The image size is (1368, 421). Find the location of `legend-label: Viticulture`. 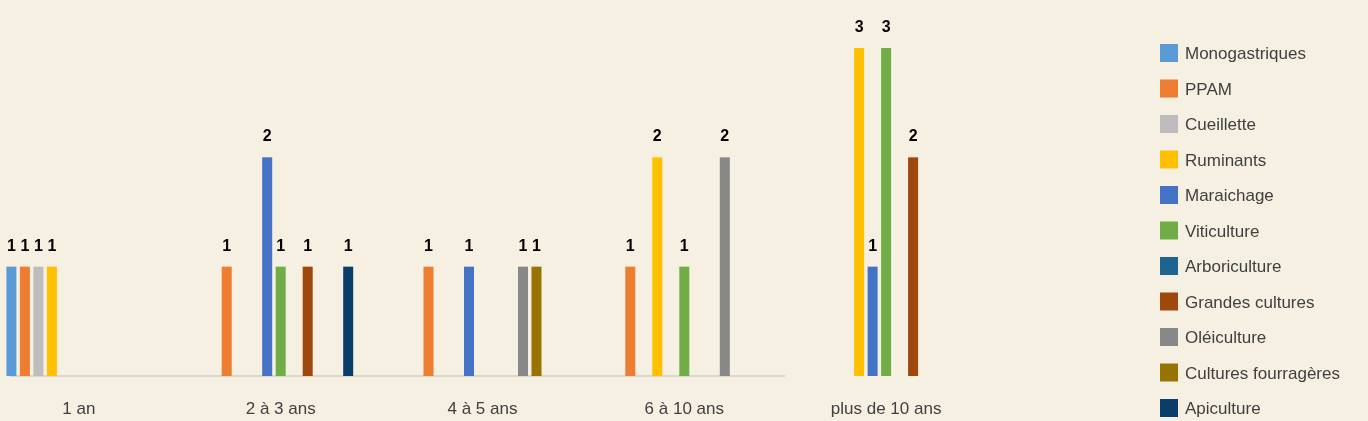

legend-label: Viticulture is located at coordinates (1222, 231).